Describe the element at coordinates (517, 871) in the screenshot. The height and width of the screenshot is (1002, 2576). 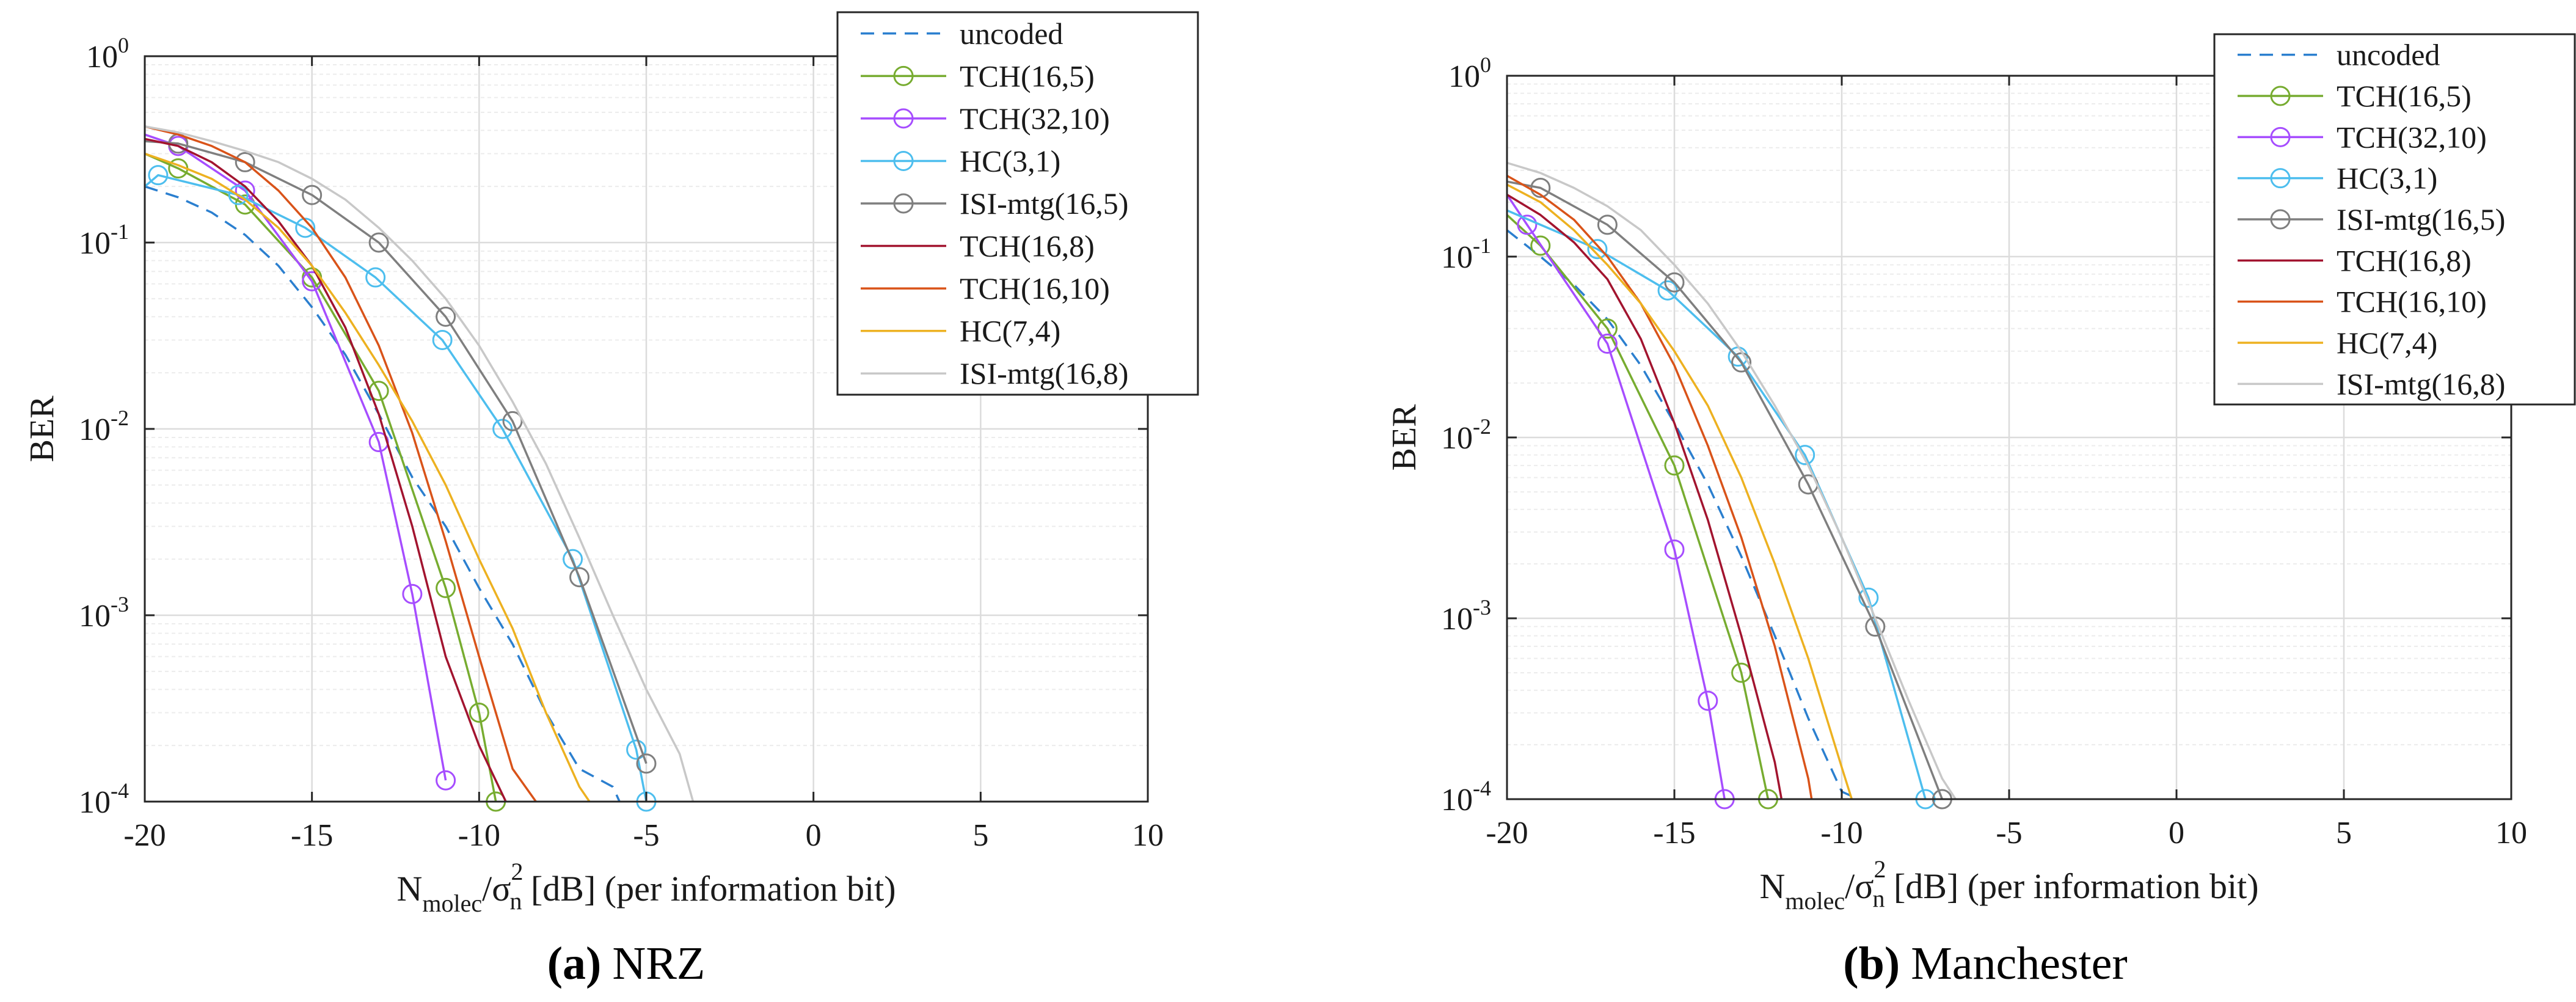
I see `x-axis-label-sup: 2` at that location.